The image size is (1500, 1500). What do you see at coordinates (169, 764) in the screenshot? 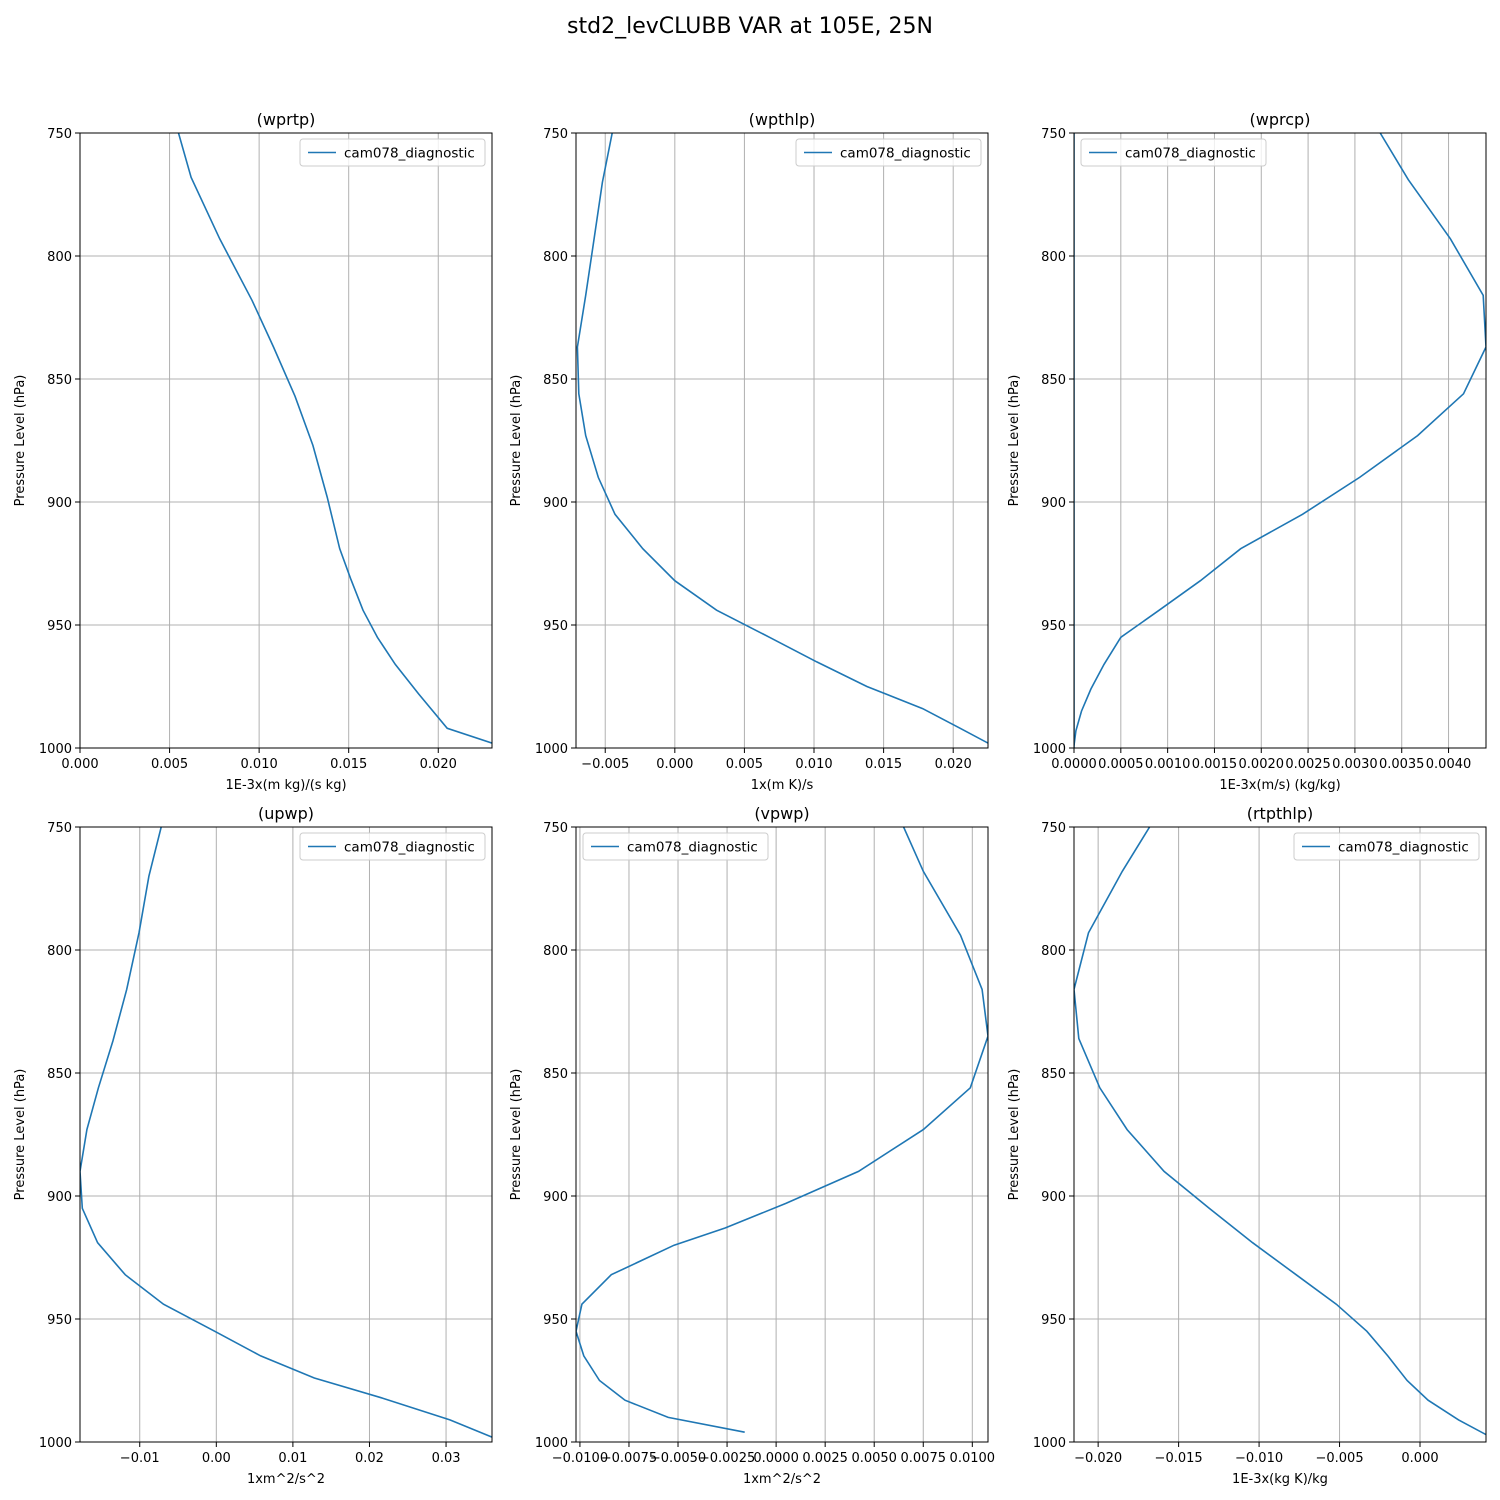
I see `x-tick-label: 0.005` at bounding box center [169, 764].